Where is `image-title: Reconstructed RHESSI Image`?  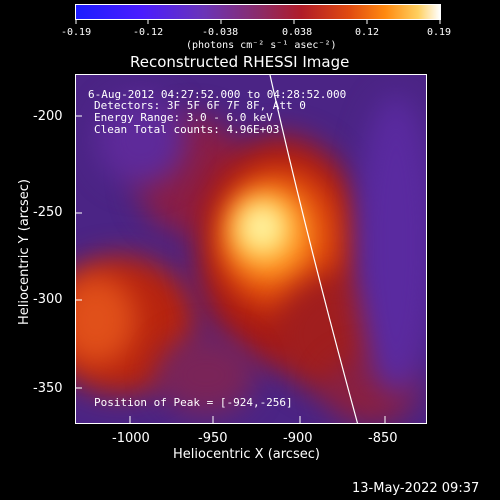 image-title: Reconstructed RHESSI Image is located at coordinates (240, 62).